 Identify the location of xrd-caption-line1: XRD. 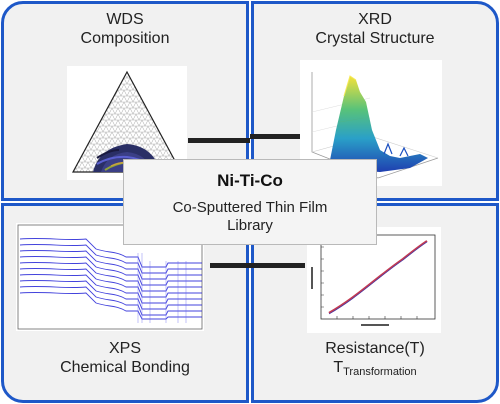
(375, 19).